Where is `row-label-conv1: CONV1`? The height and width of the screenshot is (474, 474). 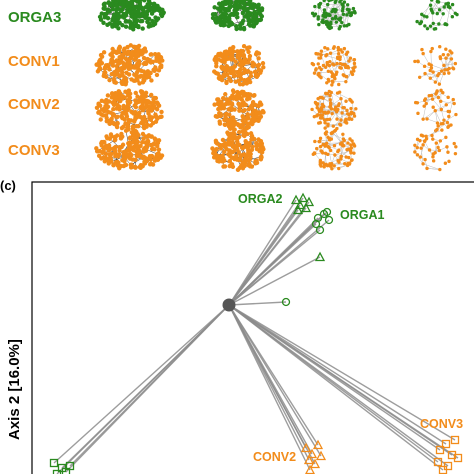
row-label-conv1: CONV1 is located at coordinates (34, 61).